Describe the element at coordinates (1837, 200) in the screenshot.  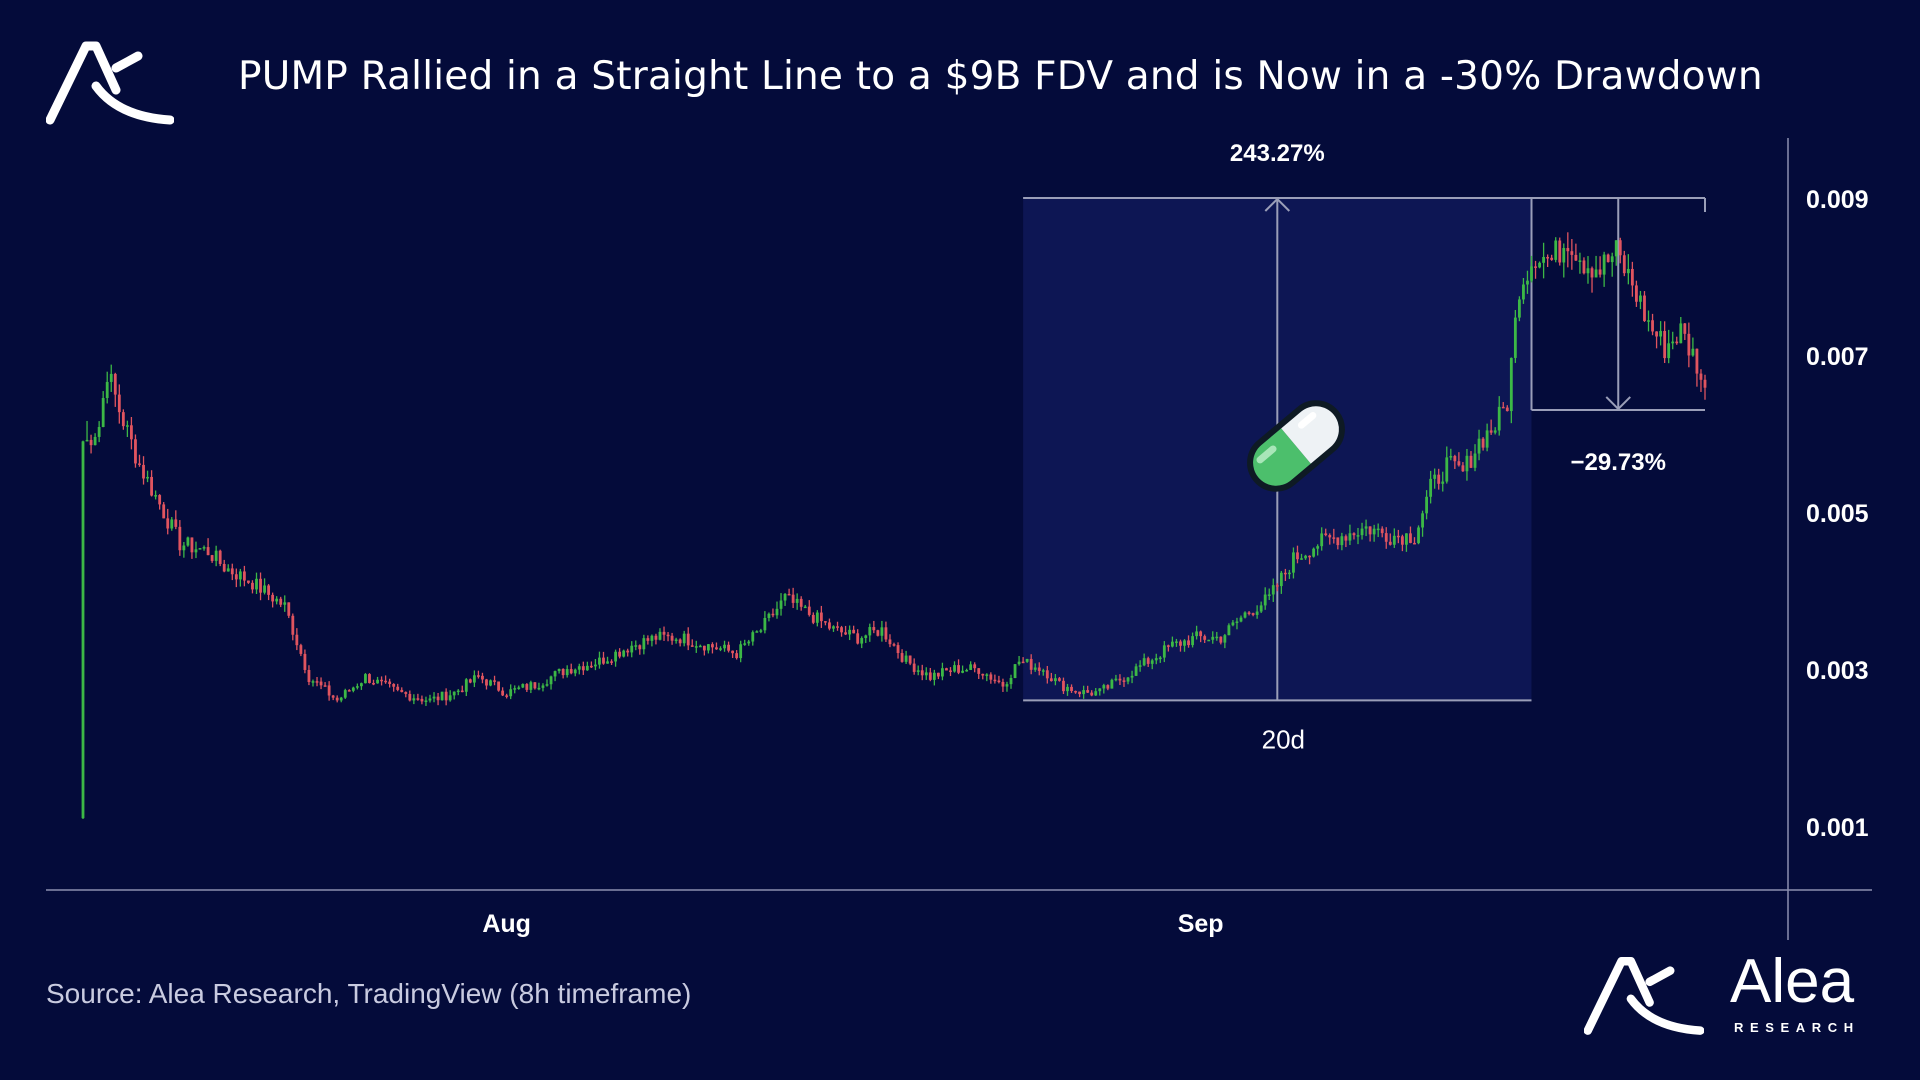
I see `y-tick-label: 0.009` at that location.